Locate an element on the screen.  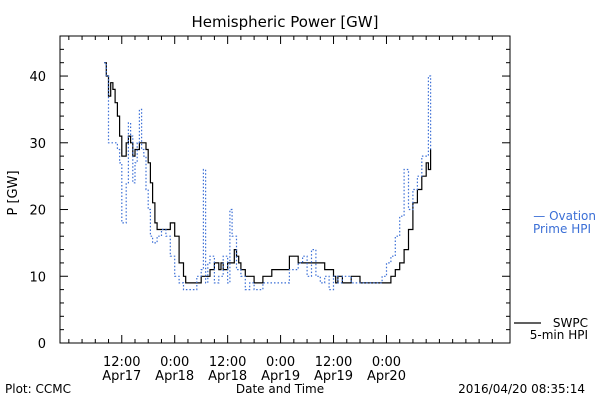
x-tick-date-label: Apr20 is located at coordinates (386, 376).